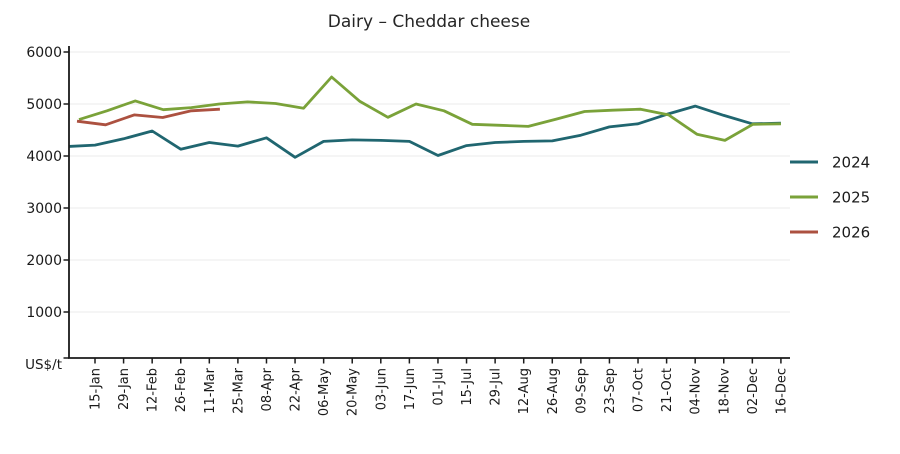  I want to click on legend-item-2026: 2026, so click(830, 233).